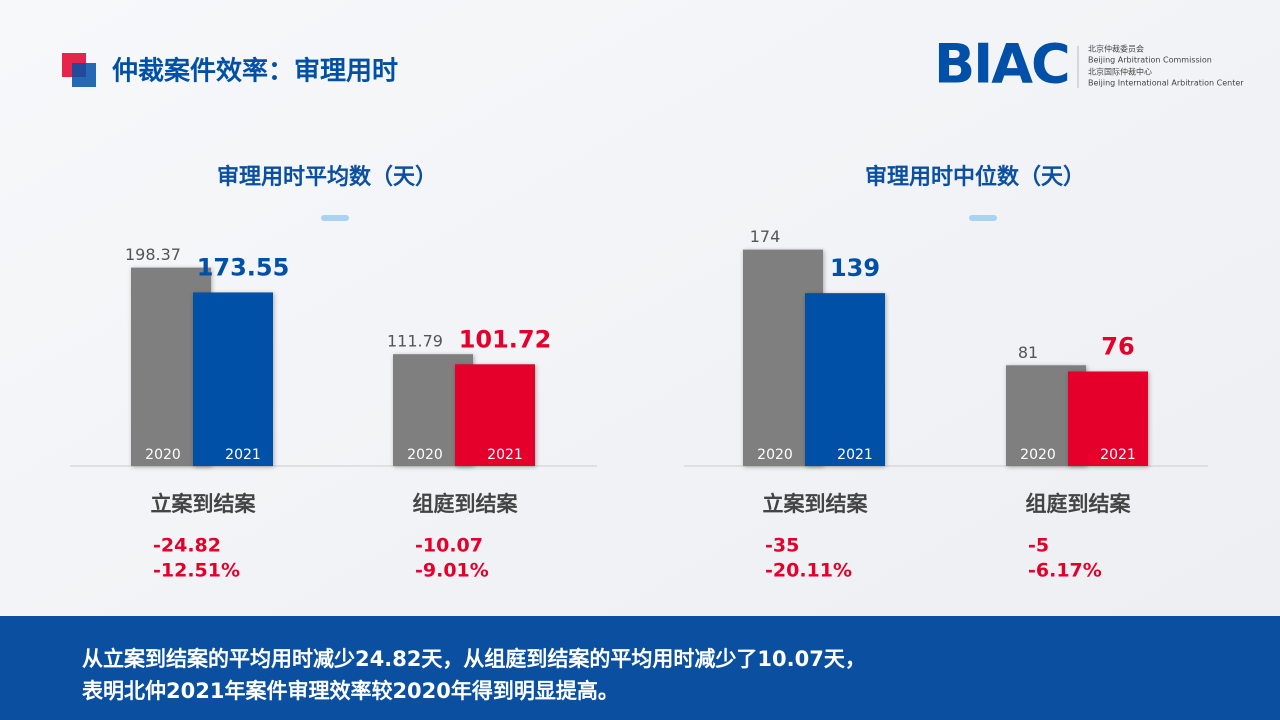 The height and width of the screenshot is (720, 1280). What do you see at coordinates (1028, 352) in the screenshot?
I see `value-label: 81` at bounding box center [1028, 352].